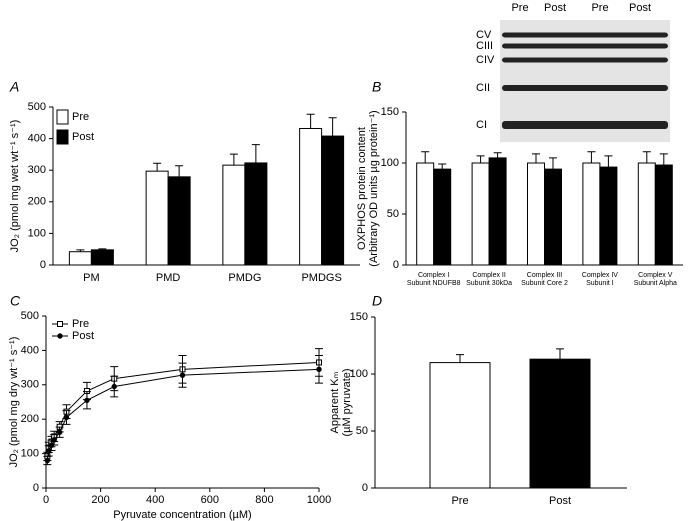 The width and height of the screenshot is (693, 521). I want to click on y-tick-label: 300, so click(37, 170).